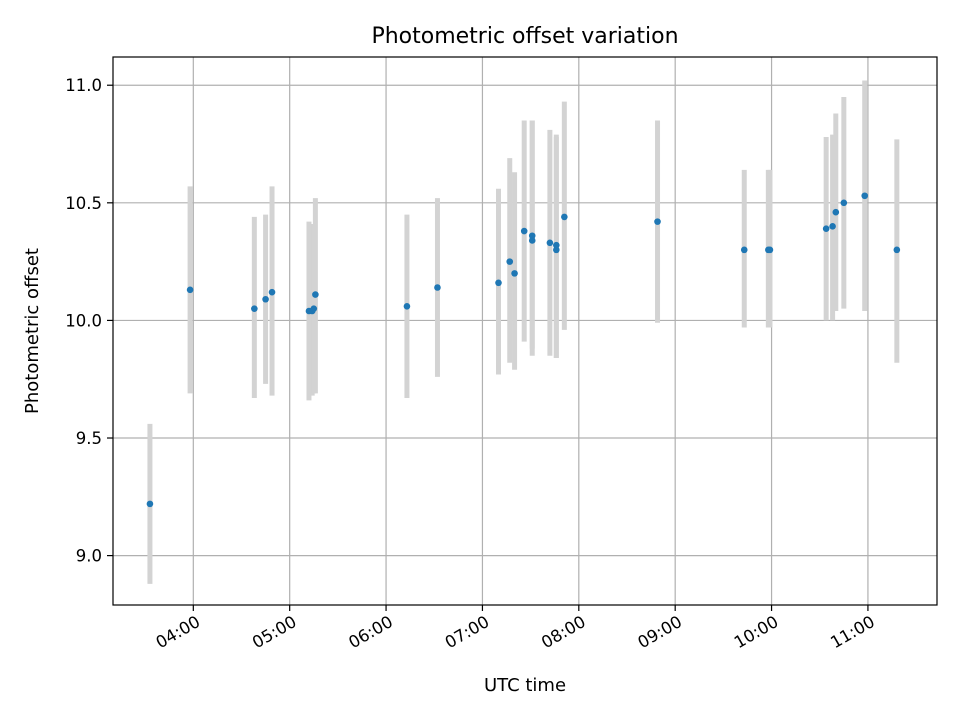 The height and width of the screenshot is (720, 960). Describe the element at coordinates (32, 331) in the screenshot. I see `y-axis-label: Photometric offset` at that location.